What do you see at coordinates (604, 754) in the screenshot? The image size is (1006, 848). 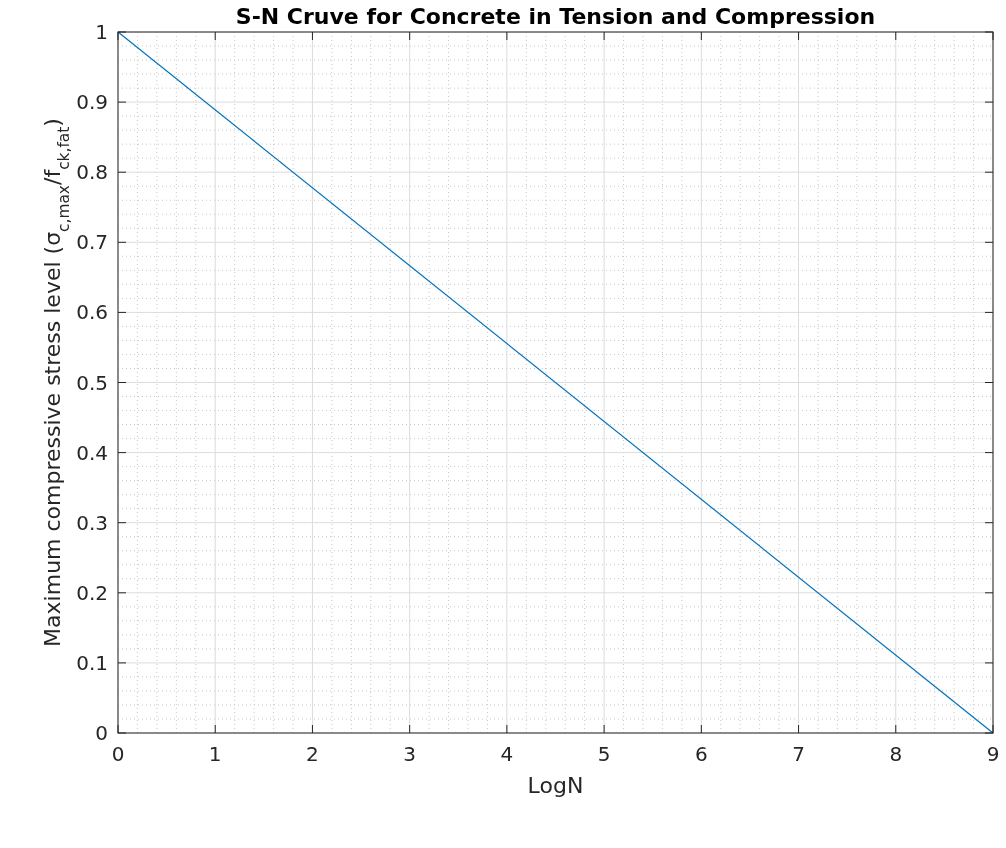 I see `x-tick-label: 5` at bounding box center [604, 754].